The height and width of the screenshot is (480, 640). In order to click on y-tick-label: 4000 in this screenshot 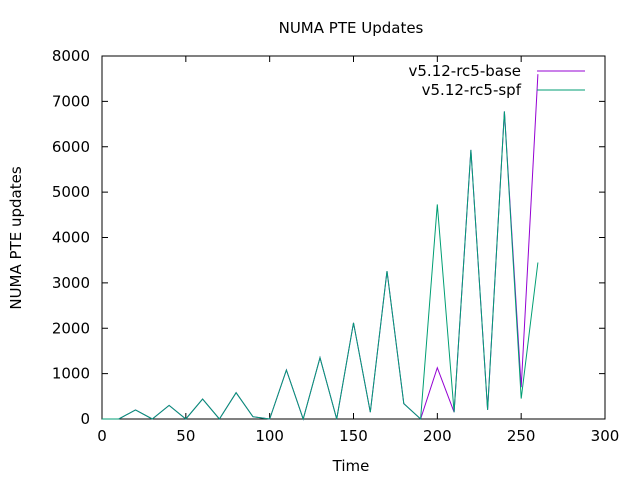, I will do `click(71, 238)`.